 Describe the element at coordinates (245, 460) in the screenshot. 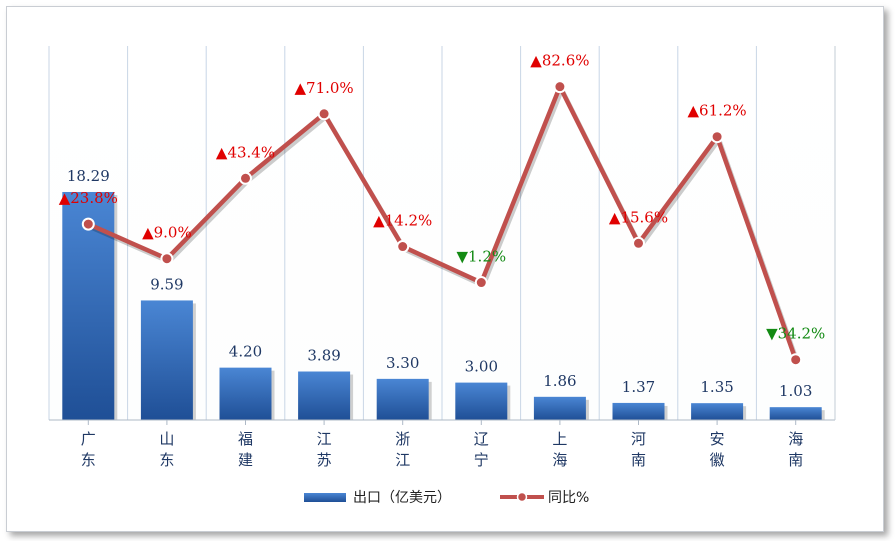

I see `x-tick-label: 建` at that location.